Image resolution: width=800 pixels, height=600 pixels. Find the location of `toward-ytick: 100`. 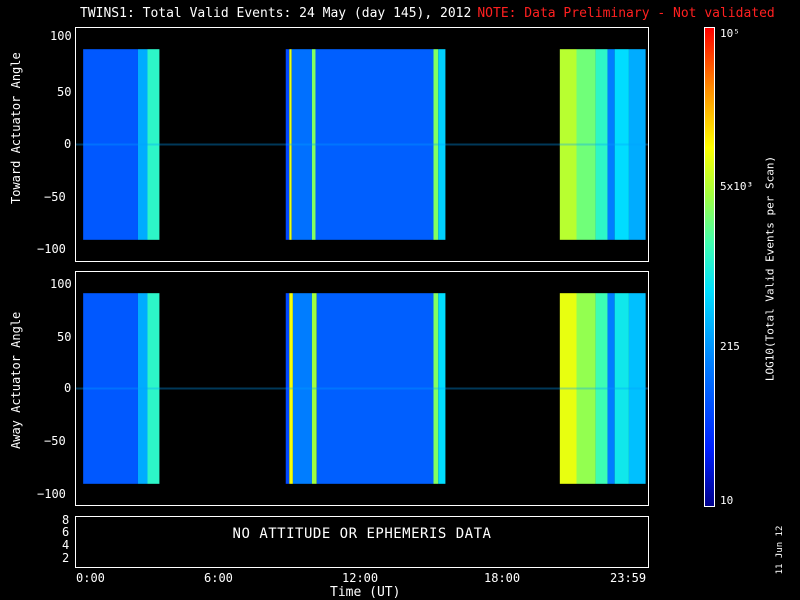

toward-ytick: 100 is located at coordinates (61, 36).